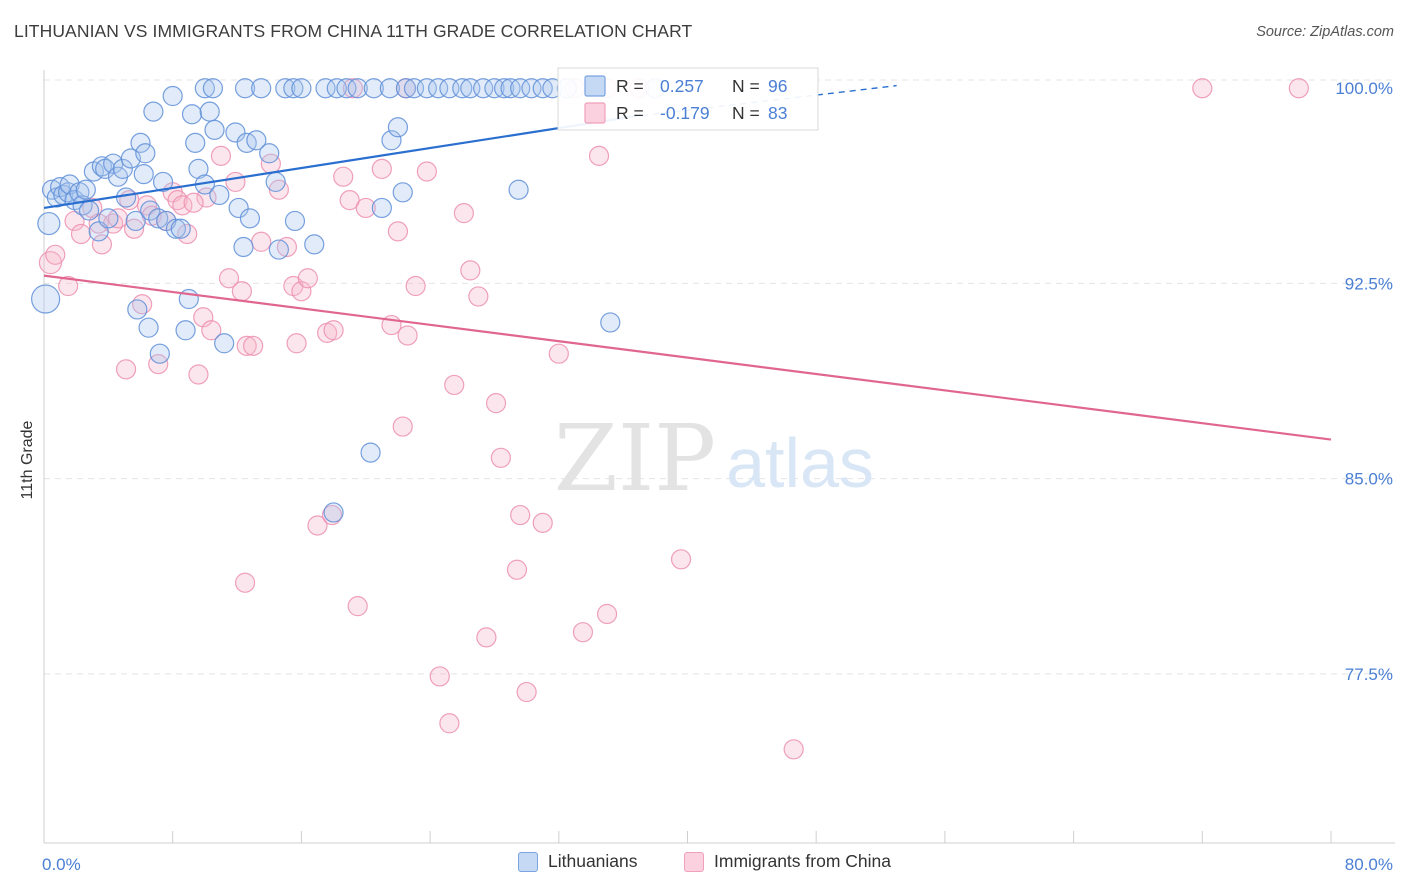  I want to click on trend-line-lithuanians, so click(337, 162).